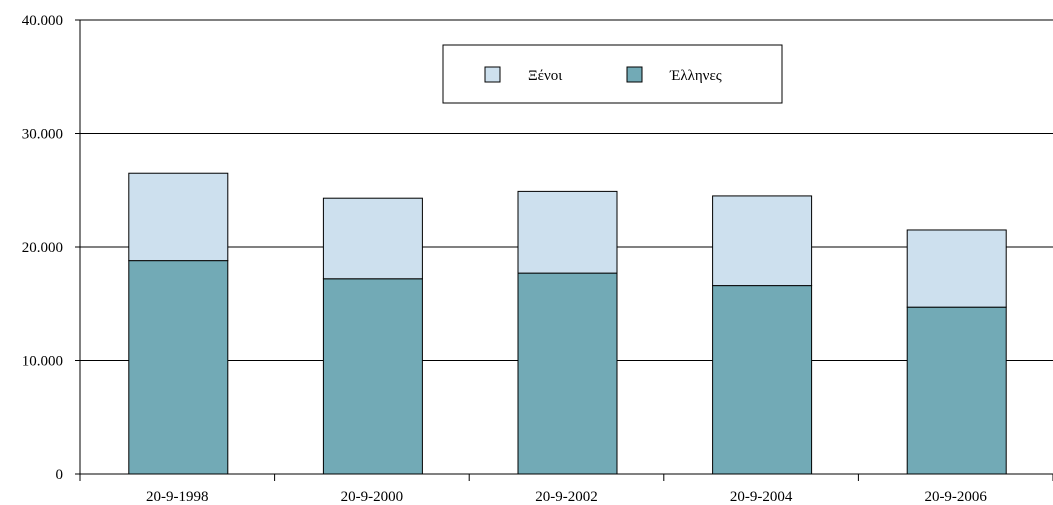 This screenshot has height=505, width=1053. What do you see at coordinates (566, 497) in the screenshot?
I see `x-tick-label: 20-9-2002` at bounding box center [566, 497].